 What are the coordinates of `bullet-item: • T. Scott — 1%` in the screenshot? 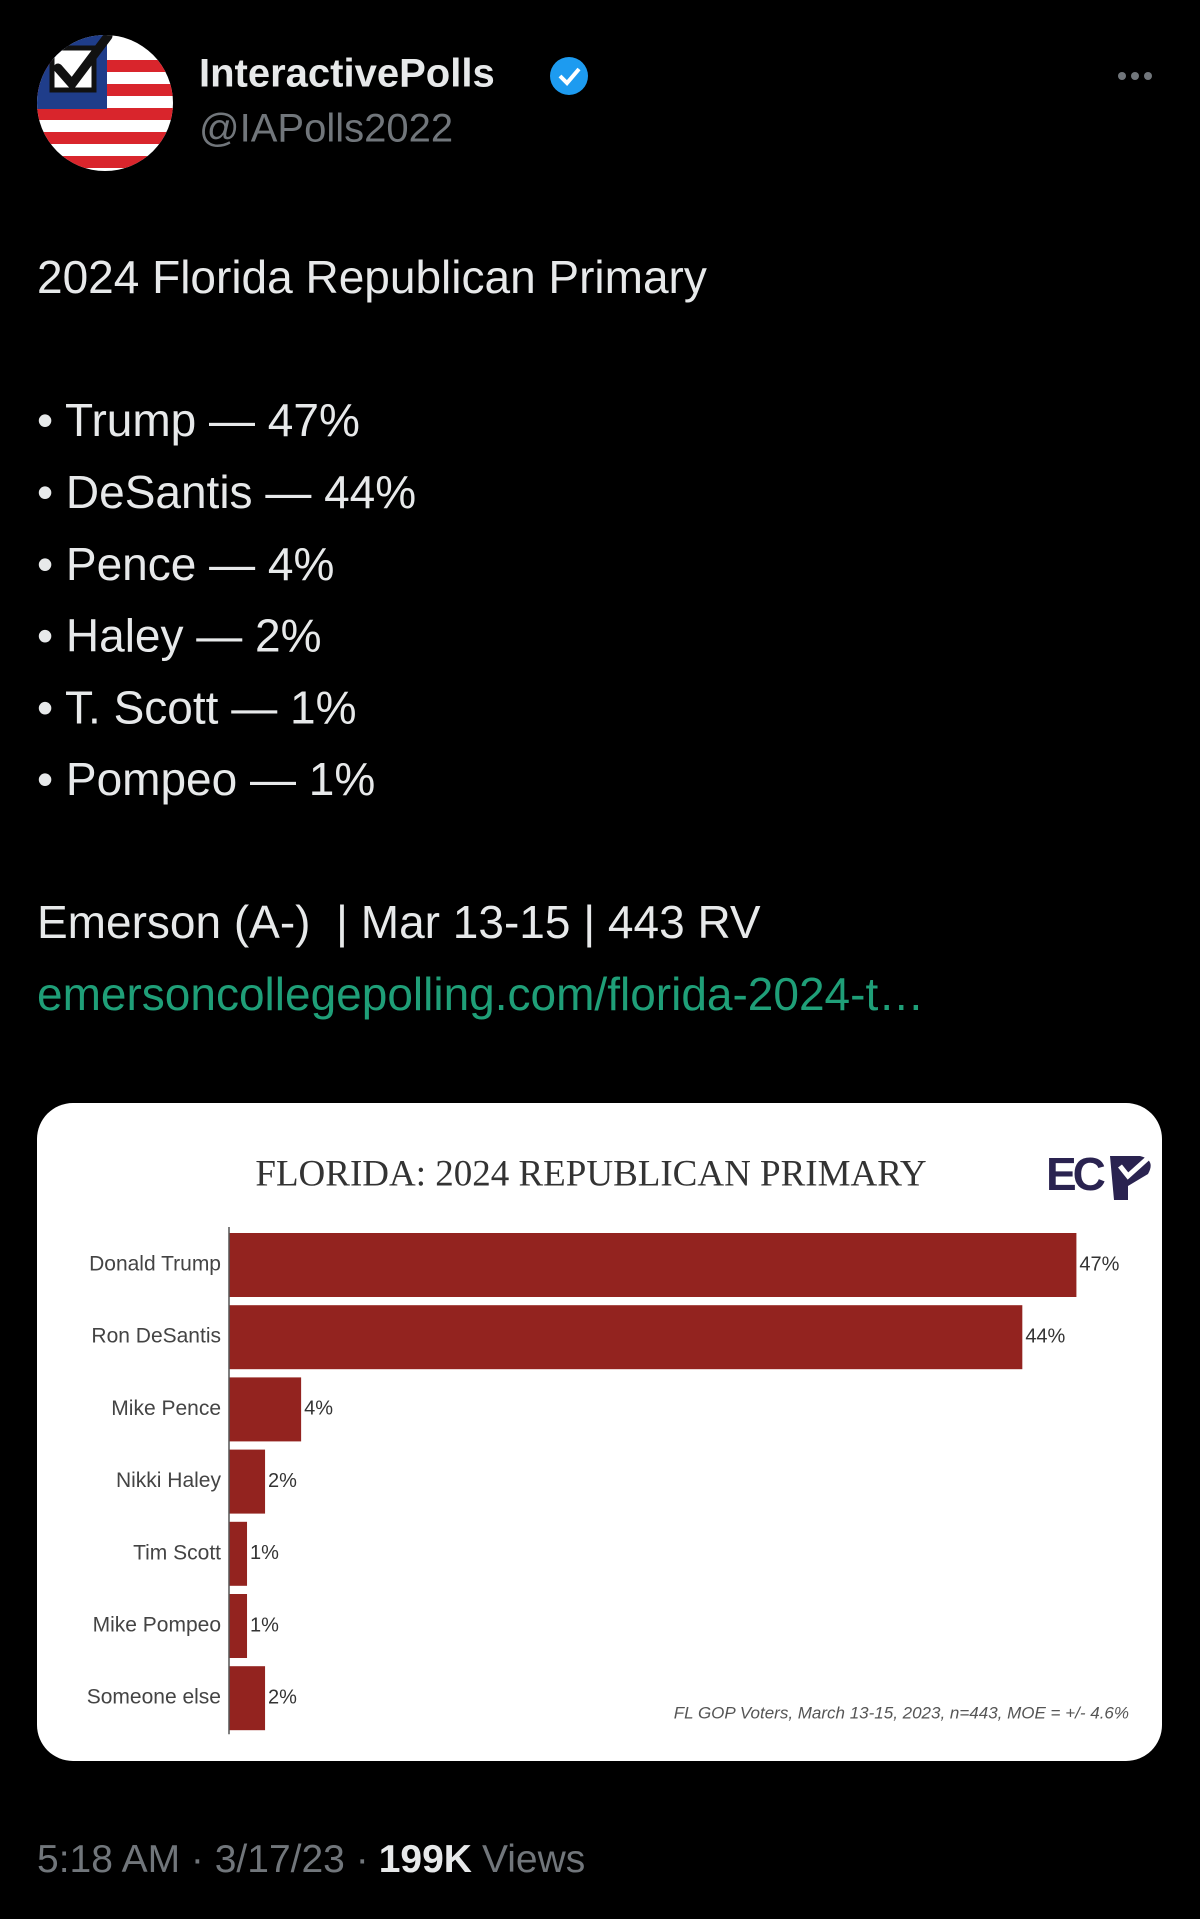 It's located at (196, 707).